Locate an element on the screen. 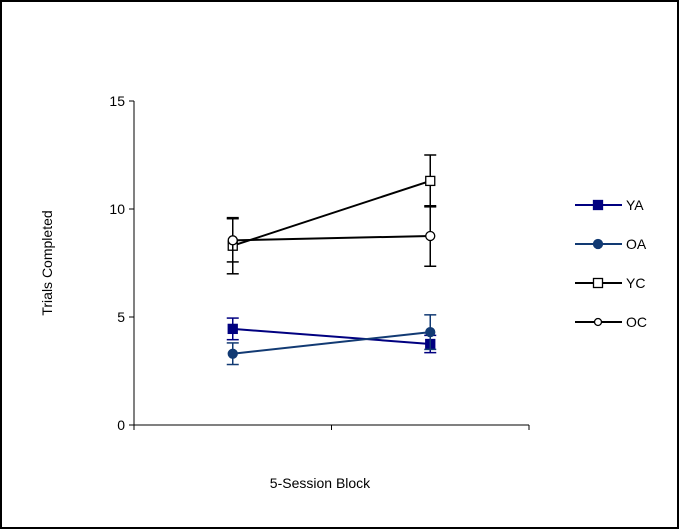  x-axis-label: 5-Session Block is located at coordinates (320, 483).